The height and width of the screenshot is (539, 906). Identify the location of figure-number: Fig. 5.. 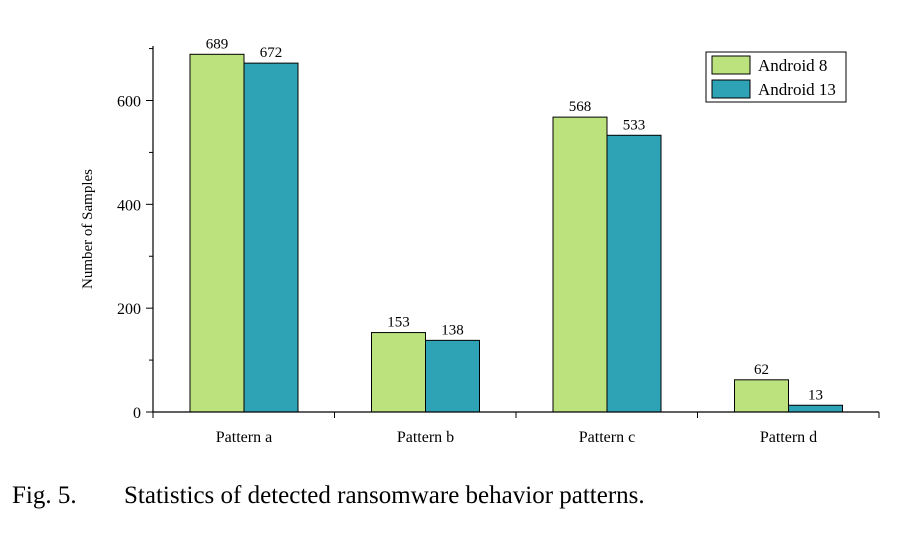
(44, 495).